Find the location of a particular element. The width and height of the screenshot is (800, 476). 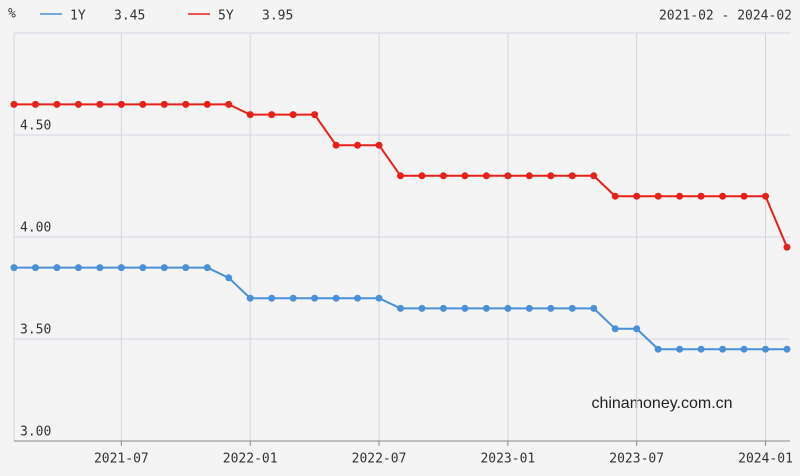

y-tick-label: 3.50 is located at coordinates (35, 330).